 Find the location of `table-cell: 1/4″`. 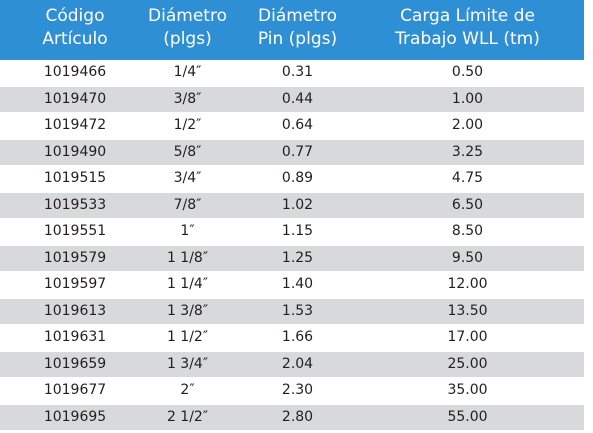

table-cell: 1/4″ is located at coordinates (187, 72).